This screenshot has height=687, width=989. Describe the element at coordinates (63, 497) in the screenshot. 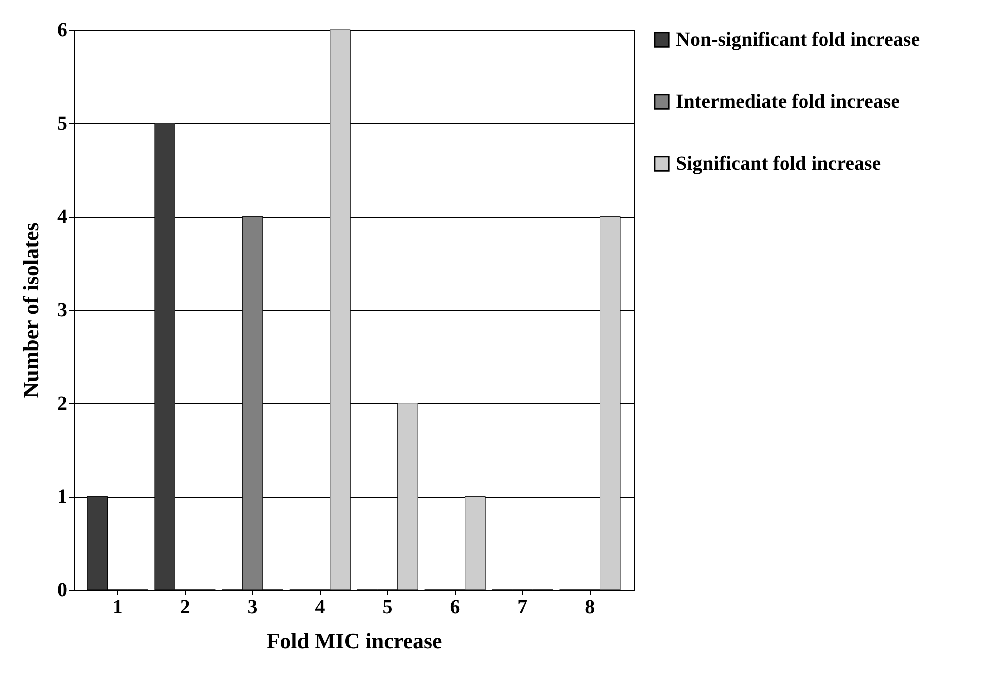

I see `y-tick-label: 1` at that location.